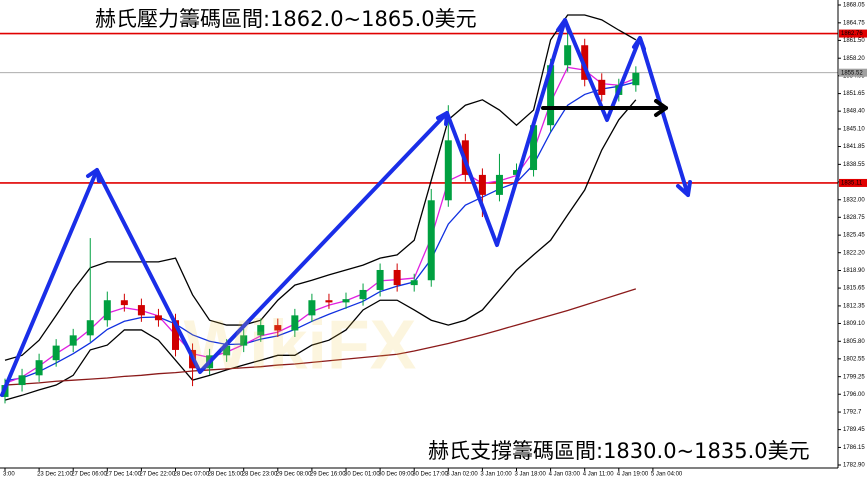 This screenshot has height=479, width=867. What do you see at coordinates (854, 236) in the screenshot?
I see `y-tick-label: 1825.45` at bounding box center [854, 236].